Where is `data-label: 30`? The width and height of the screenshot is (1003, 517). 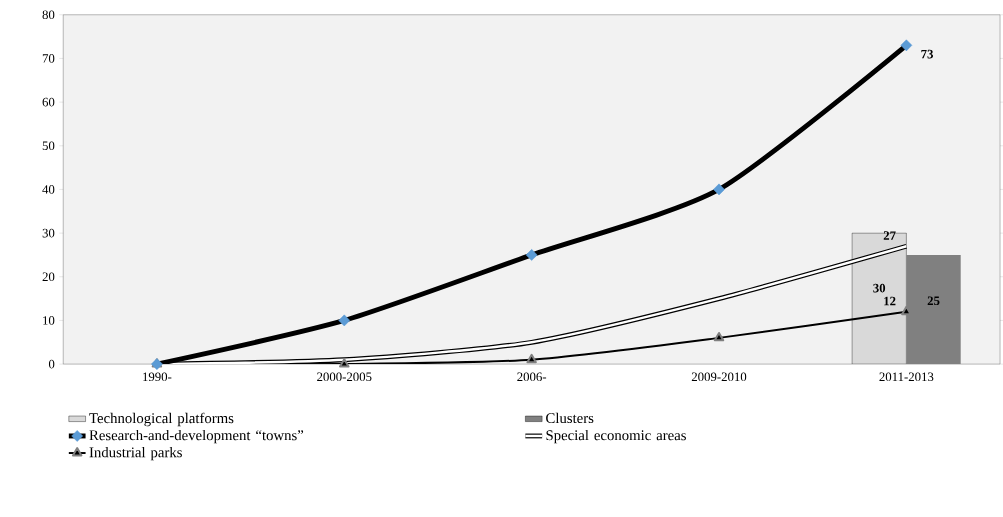 data-label: 30 is located at coordinates (879, 288).